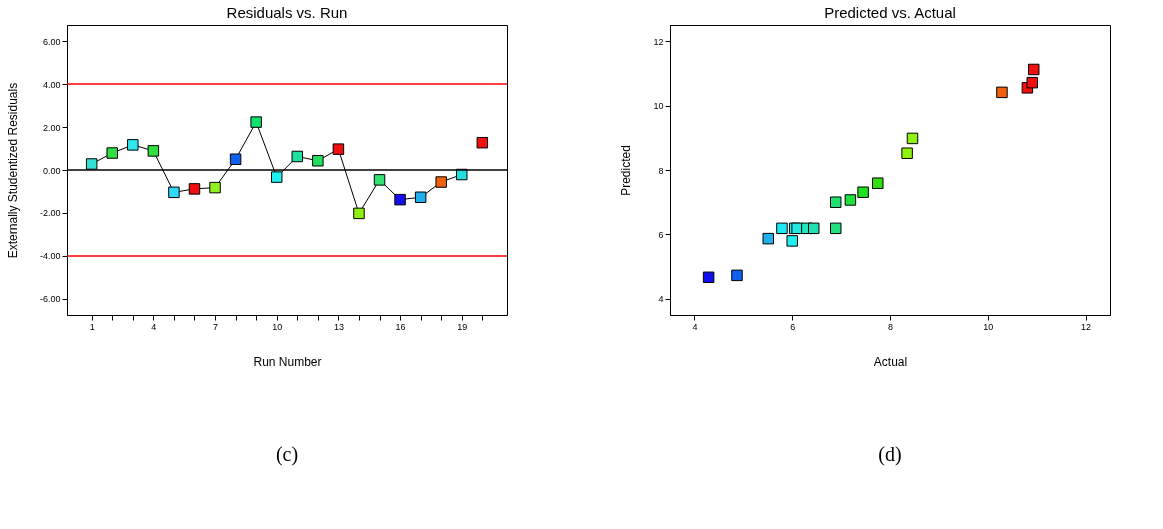 Image resolution: width=1163 pixels, height=529 pixels. Describe the element at coordinates (661, 299) in the screenshot. I see `y-tick-label: 4` at that location.